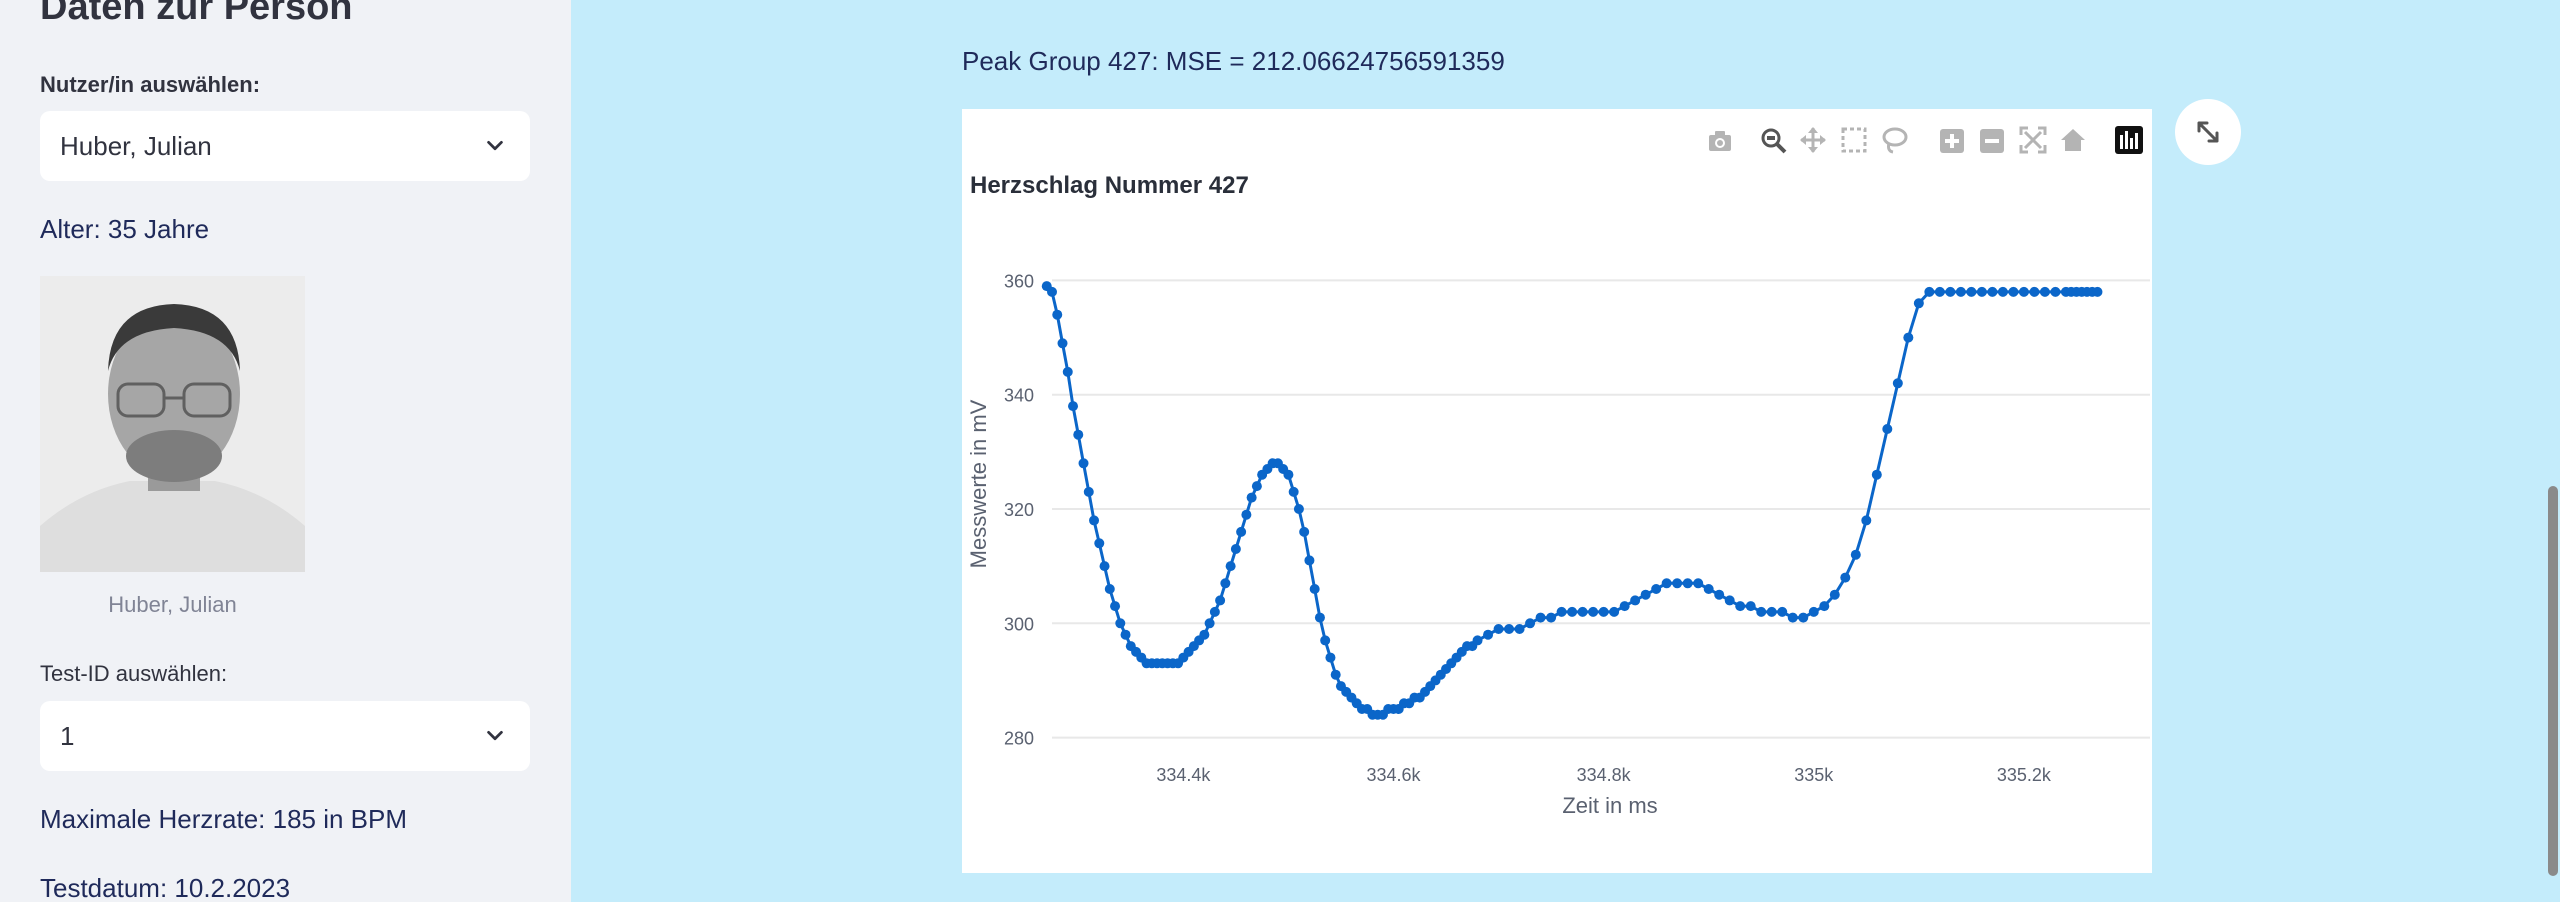  I want to click on pan-icon, so click(1813, 140).